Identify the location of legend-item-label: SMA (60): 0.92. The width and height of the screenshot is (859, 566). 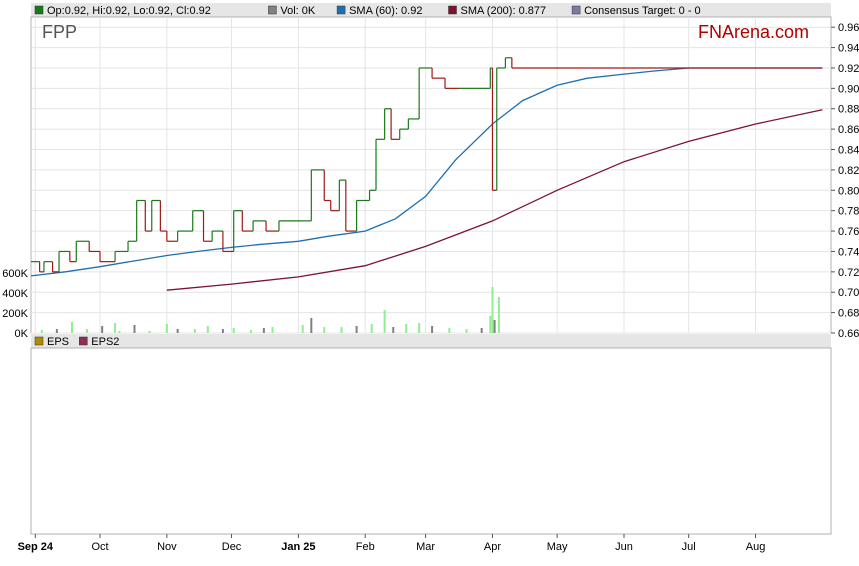
(385, 11).